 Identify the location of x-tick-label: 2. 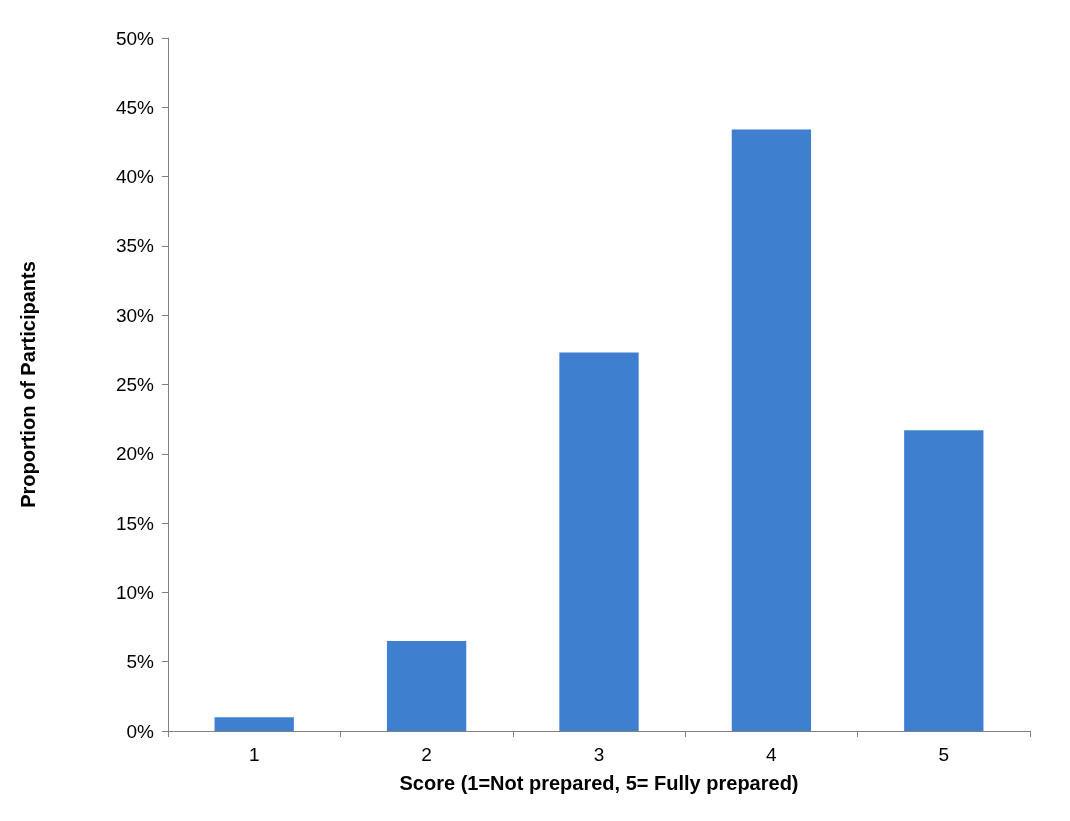
(426, 754).